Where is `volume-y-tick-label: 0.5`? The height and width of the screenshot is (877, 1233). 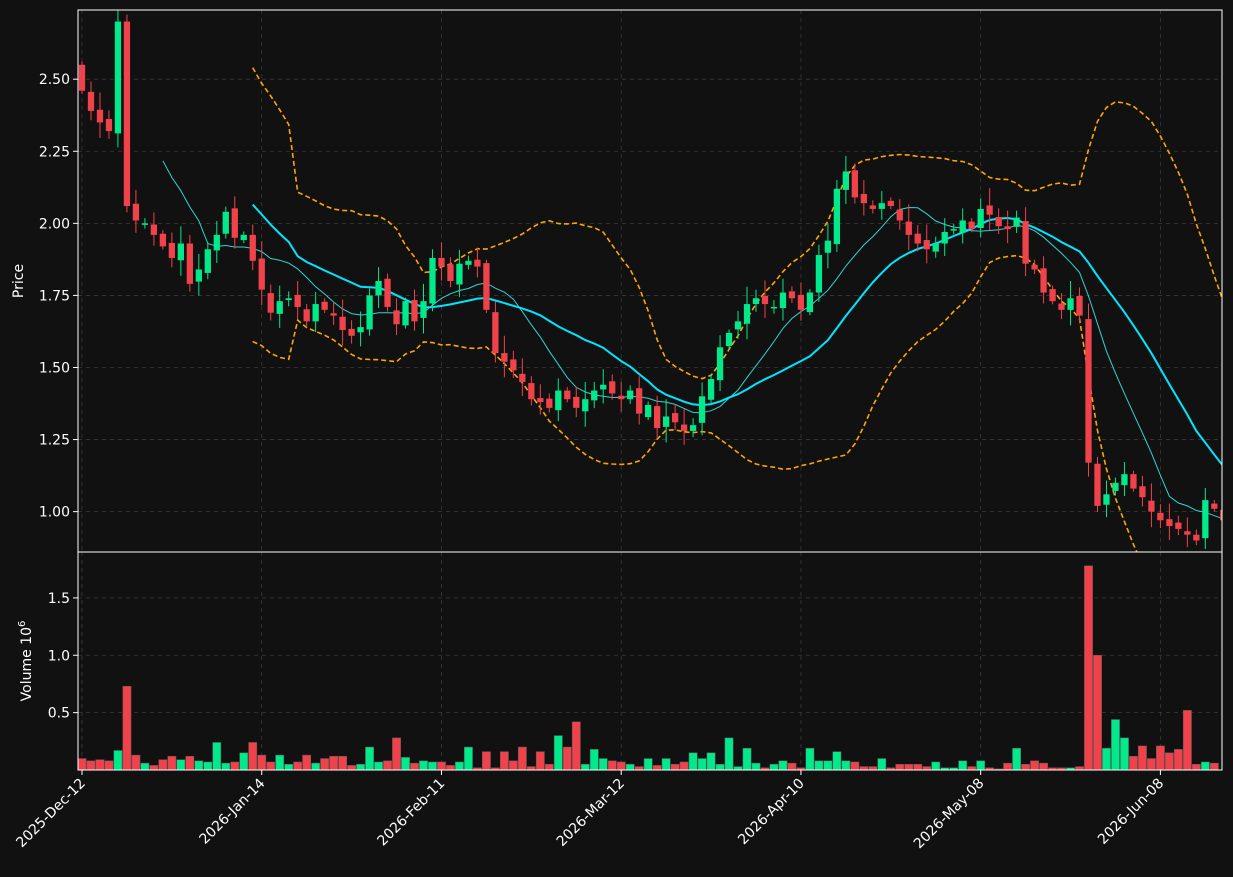
volume-y-tick-label: 0.5 is located at coordinates (59, 714).